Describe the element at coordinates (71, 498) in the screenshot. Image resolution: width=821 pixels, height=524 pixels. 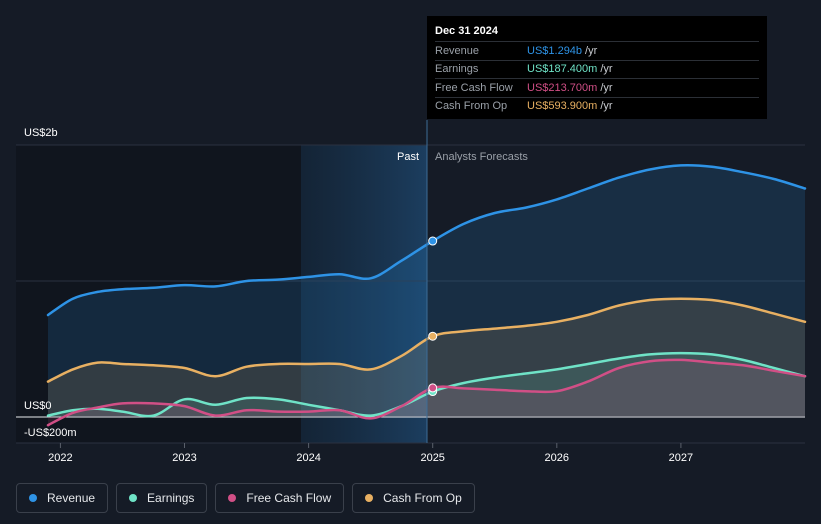
I see `legend-label: Revenue` at that location.